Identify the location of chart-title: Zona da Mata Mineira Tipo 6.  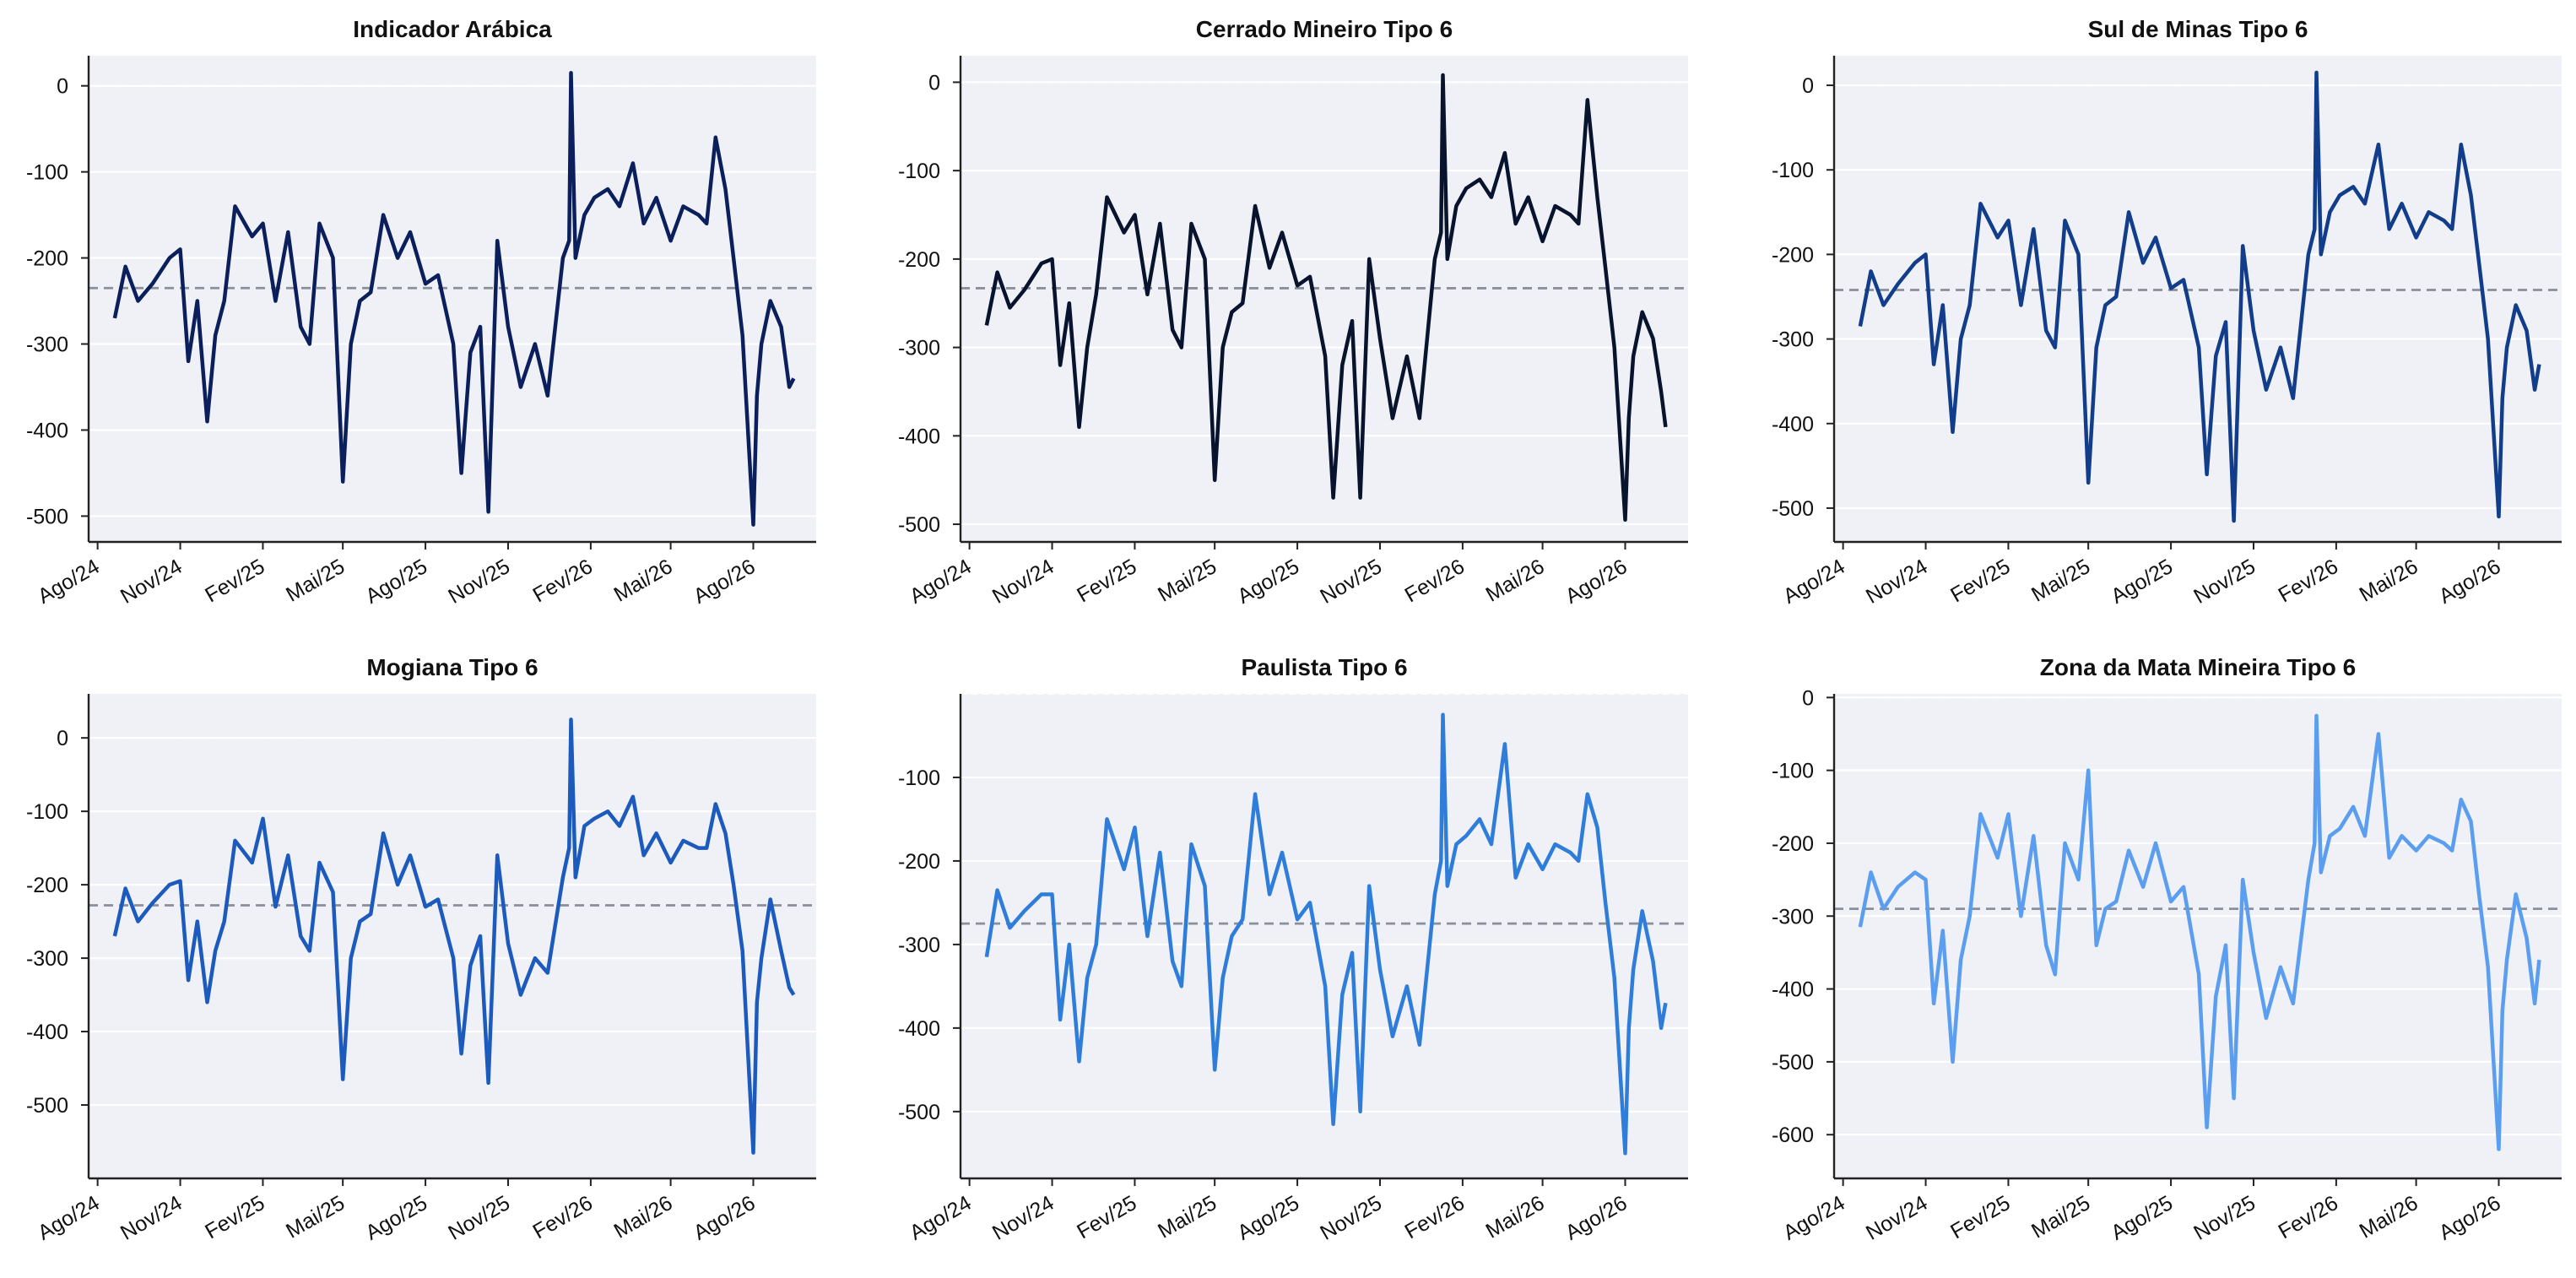
(2198, 667).